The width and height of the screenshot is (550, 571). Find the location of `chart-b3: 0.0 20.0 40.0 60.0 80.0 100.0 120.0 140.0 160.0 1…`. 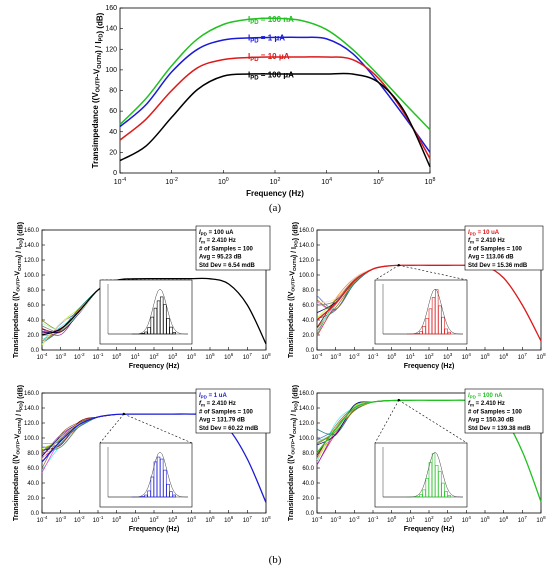

chart-b3: 0.0 20.0 40.0 60.0 80.0 100.0 120.0 140.0 160.0 1… is located at coordinates (142, 459).